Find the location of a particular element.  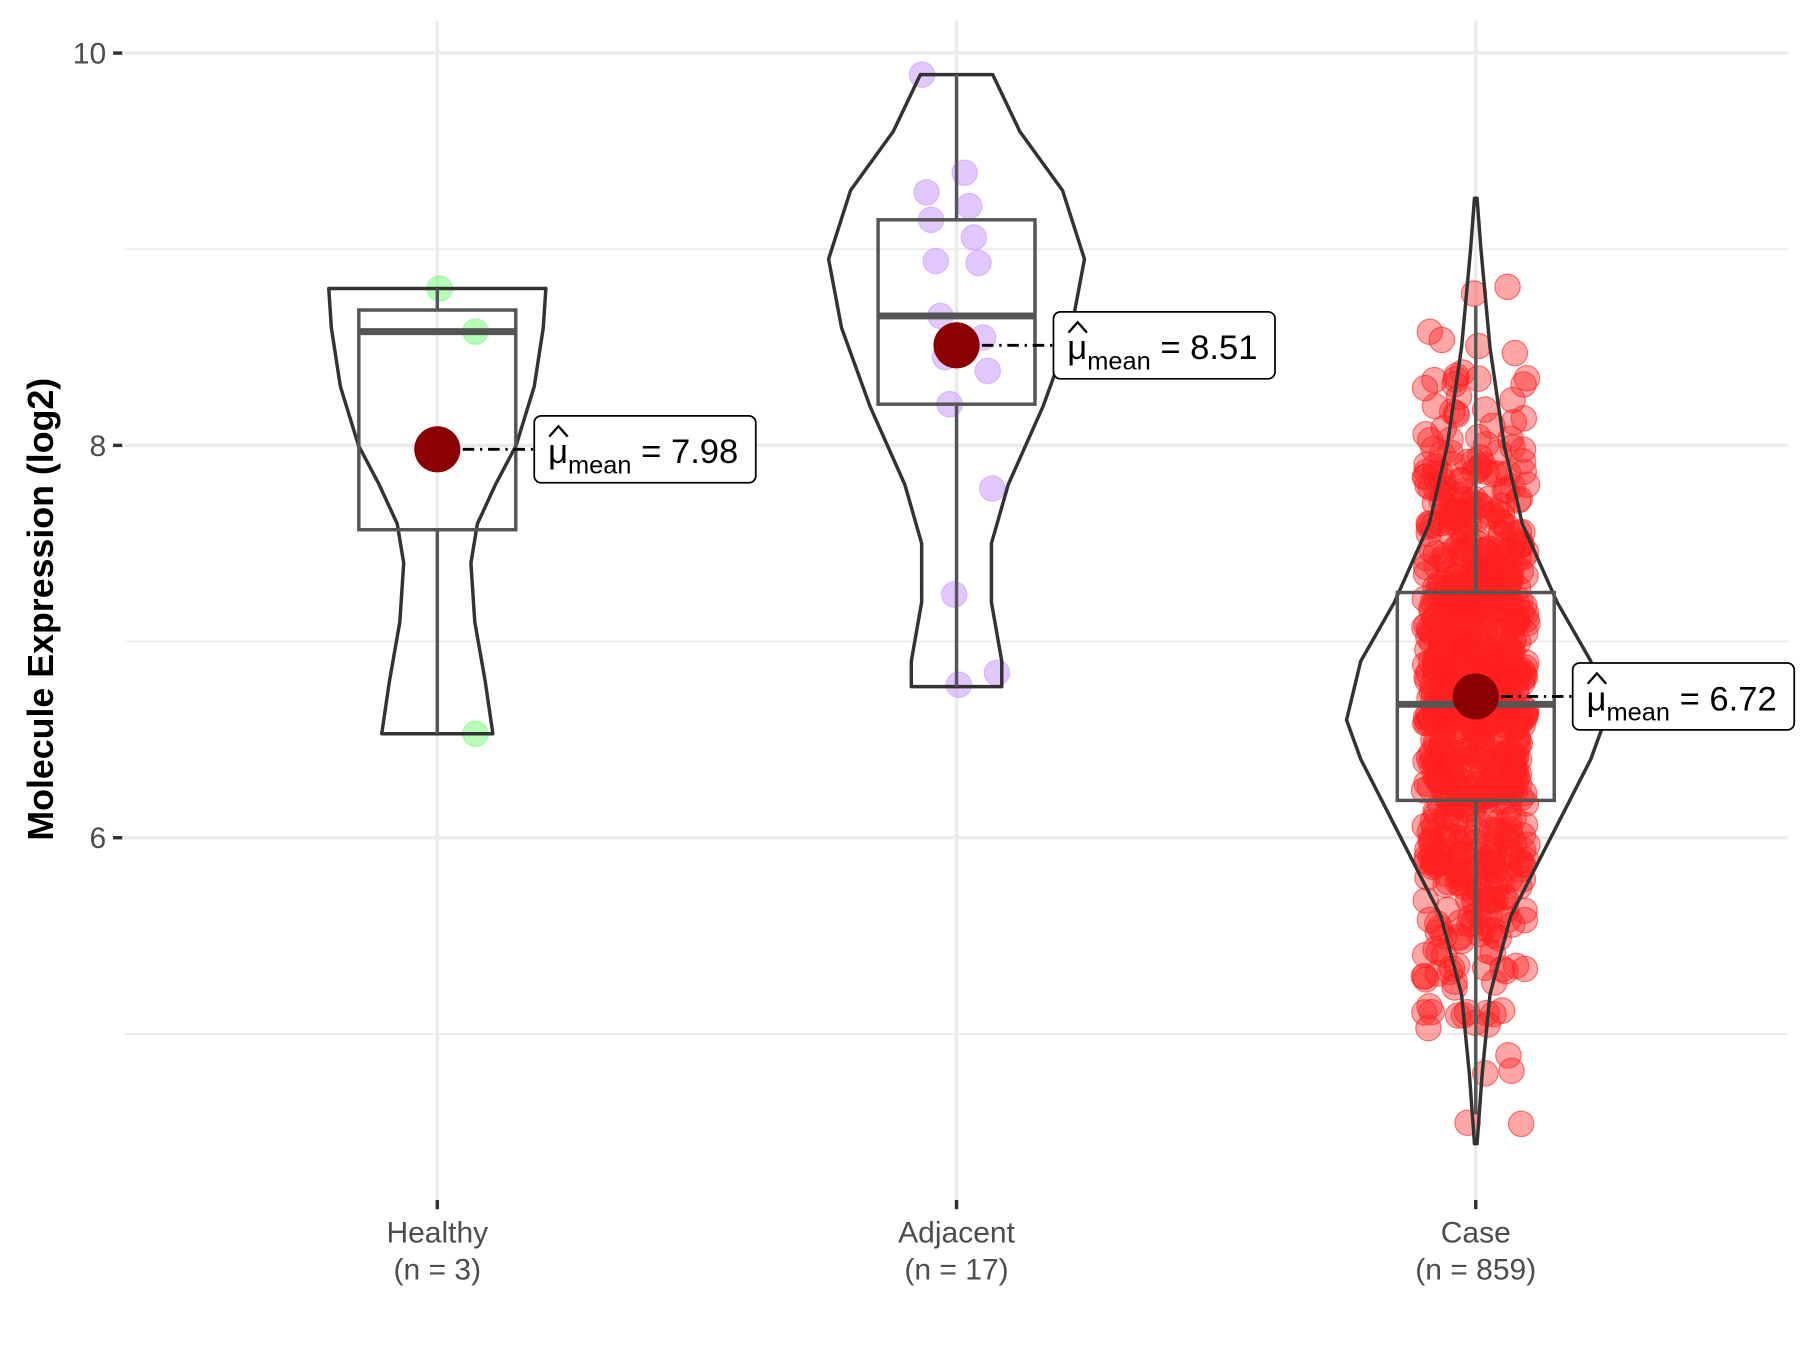

group-adjacent: μmean = 8.51 is located at coordinates (1051, 379).